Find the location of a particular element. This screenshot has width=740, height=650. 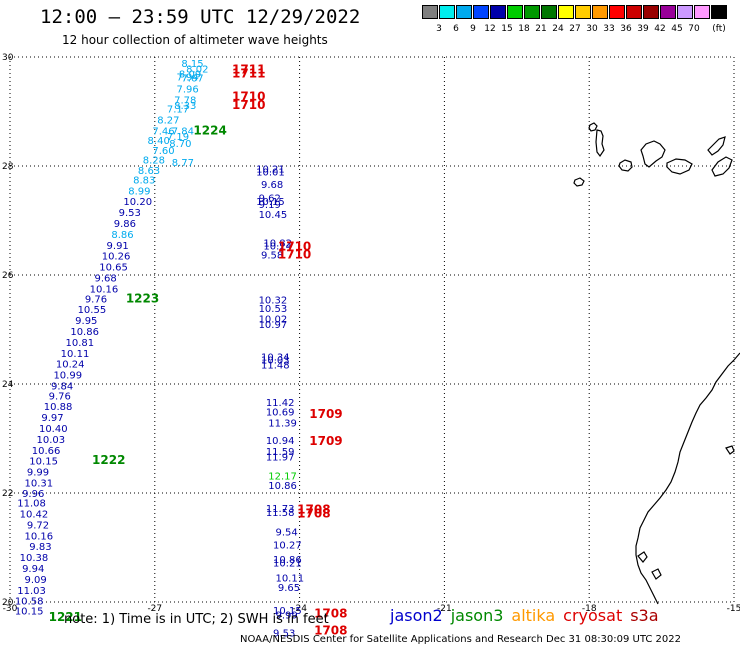

lat-tick-label: 30 is located at coordinates (8, 58).